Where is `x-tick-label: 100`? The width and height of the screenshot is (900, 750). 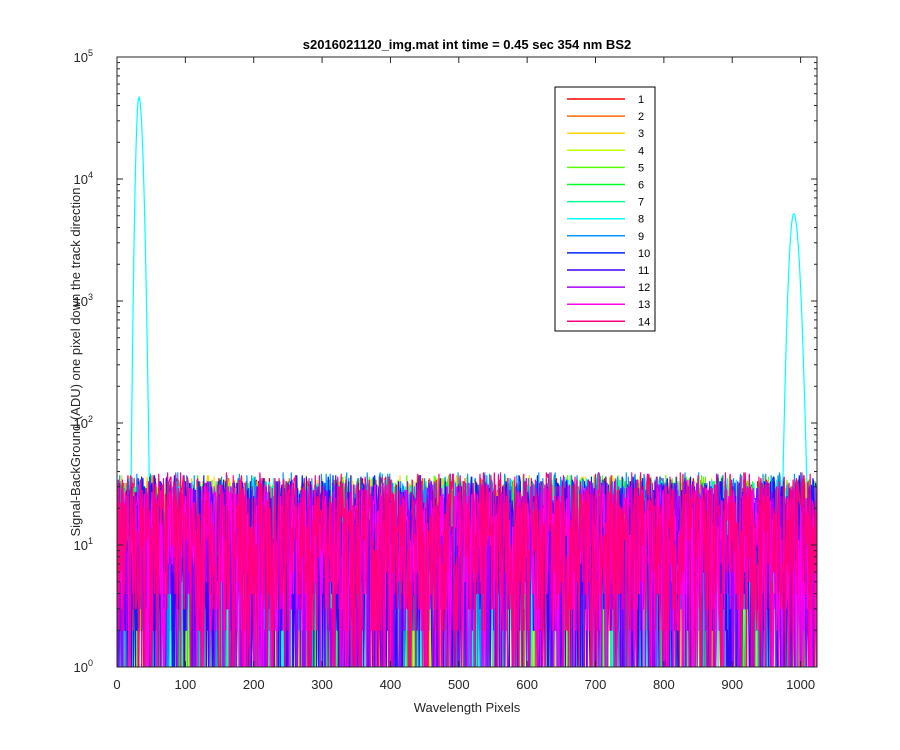 x-tick-label: 100 is located at coordinates (186, 684).